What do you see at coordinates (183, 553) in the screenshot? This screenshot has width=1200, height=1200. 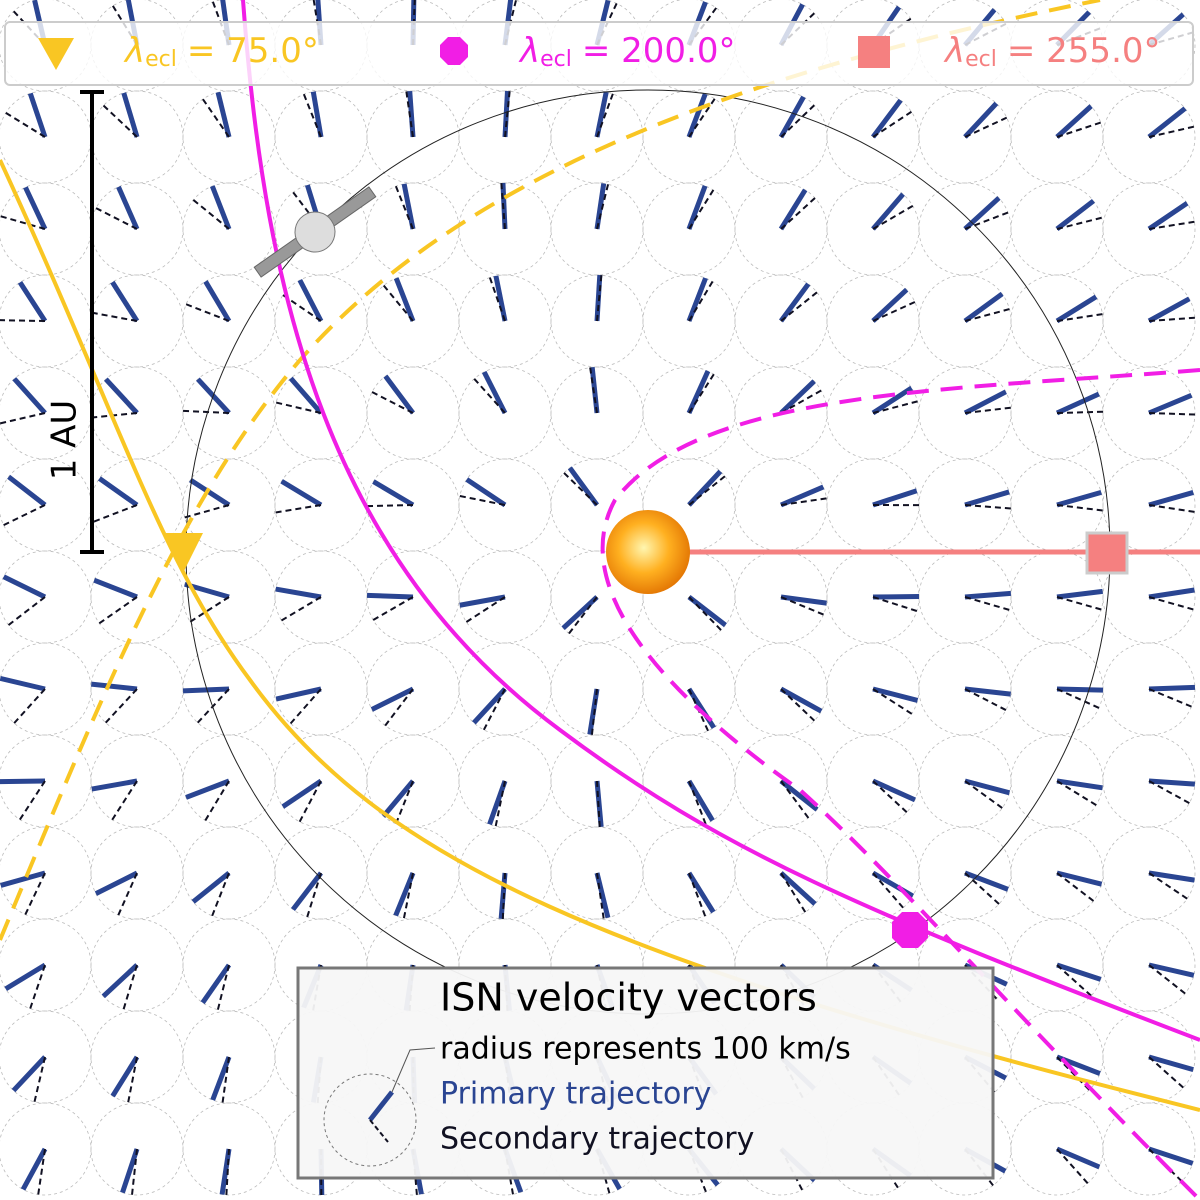 I see `yellow-marker` at bounding box center [183, 553].